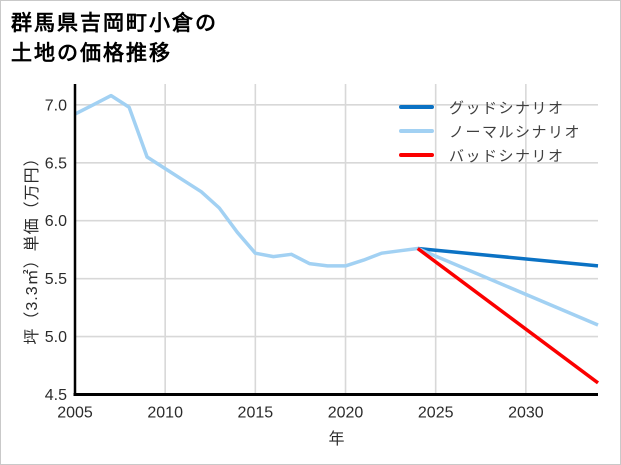  I want to click on y-tick-label-5.5: 5.5, so click(56, 279).